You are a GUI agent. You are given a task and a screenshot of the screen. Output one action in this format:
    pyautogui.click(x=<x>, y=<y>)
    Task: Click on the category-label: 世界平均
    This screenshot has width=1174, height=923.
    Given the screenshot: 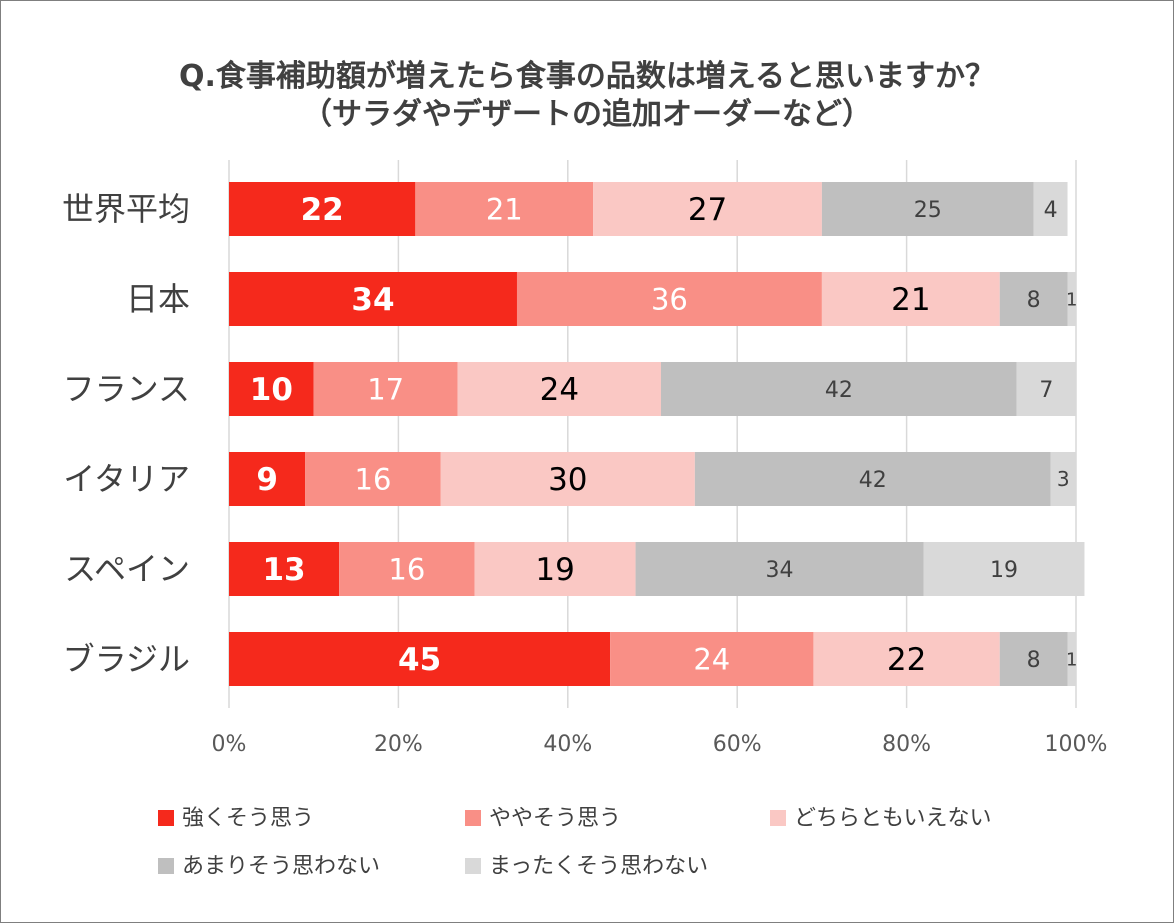 What is the action you would take?
    pyautogui.click(x=126, y=209)
    